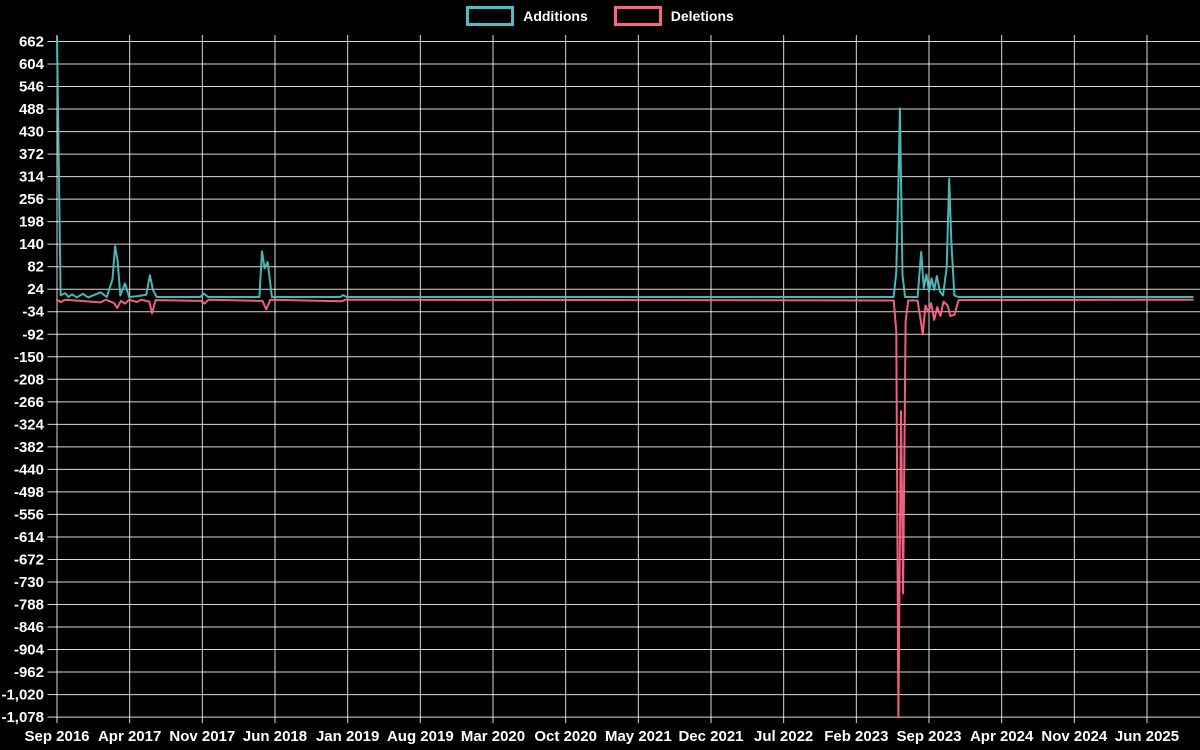 This screenshot has width=1200, height=750. I want to click on x-tick-label: Apr 2017, so click(129, 736).